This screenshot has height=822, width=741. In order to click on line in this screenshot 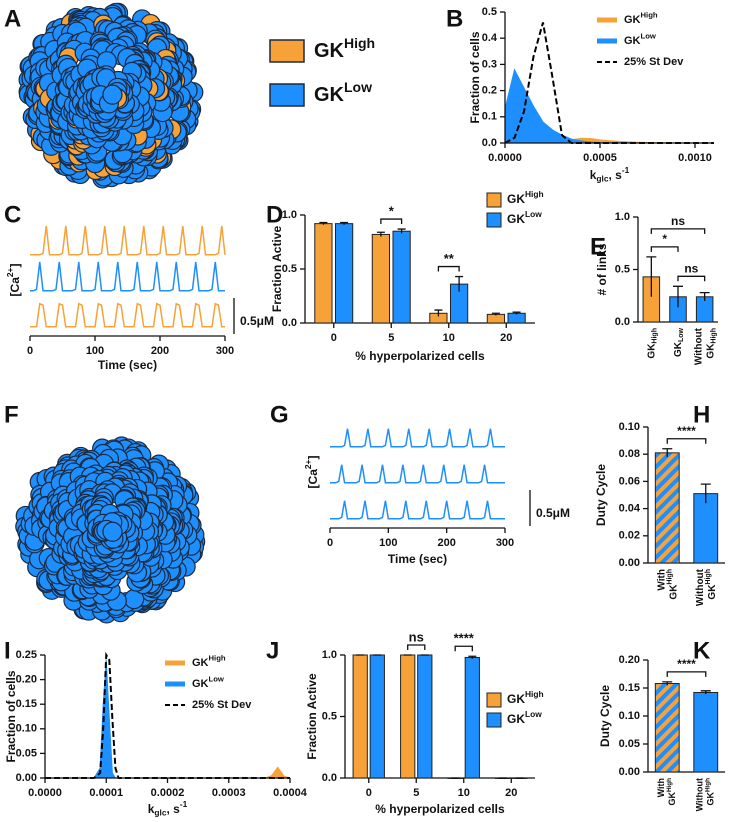, I will do `click(167, 715)`.